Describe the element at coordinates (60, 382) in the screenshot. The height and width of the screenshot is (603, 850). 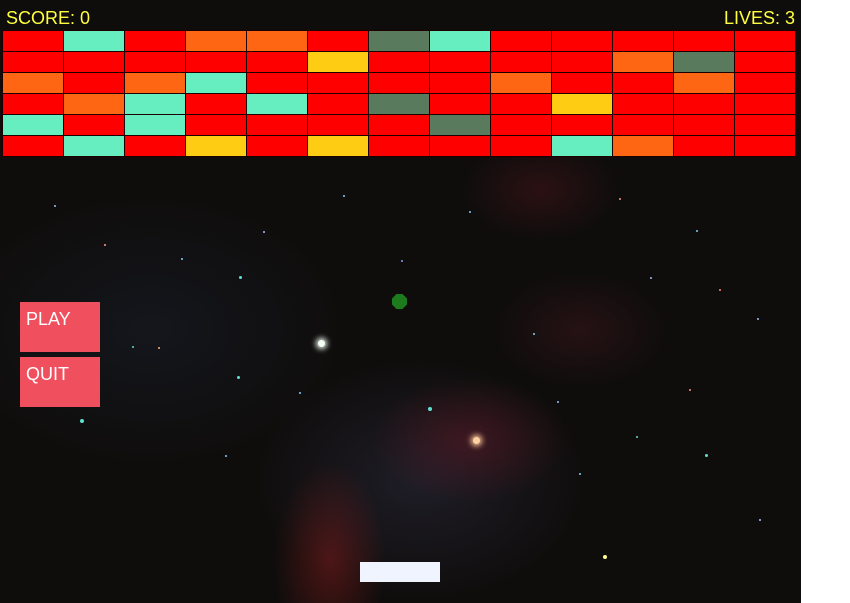
I see `quit-button: QUIT` at that location.